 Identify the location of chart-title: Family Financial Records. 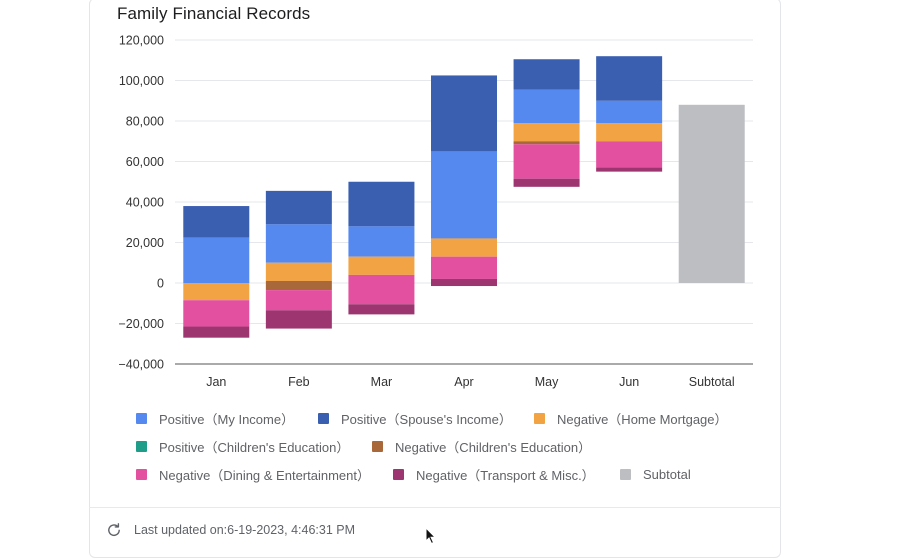
(214, 13).